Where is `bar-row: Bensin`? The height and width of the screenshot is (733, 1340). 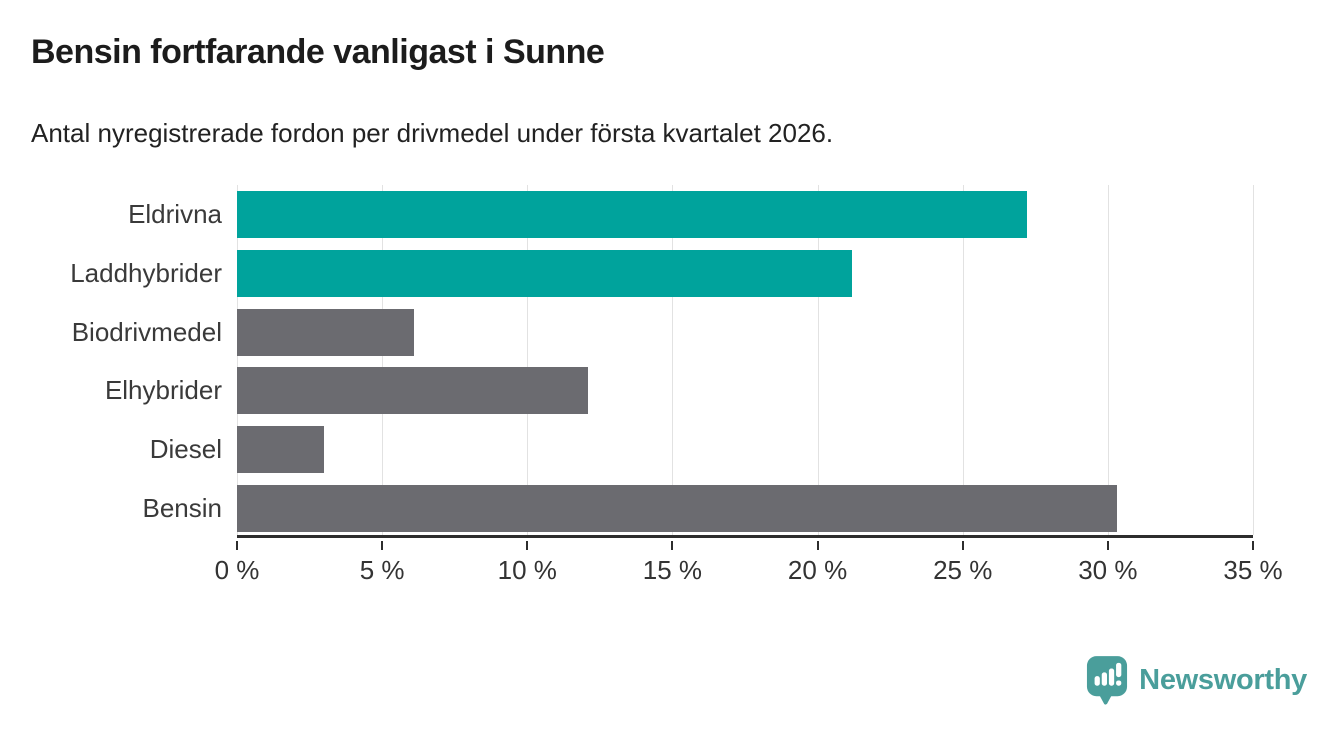 bar-row: Bensin is located at coordinates (698, 509).